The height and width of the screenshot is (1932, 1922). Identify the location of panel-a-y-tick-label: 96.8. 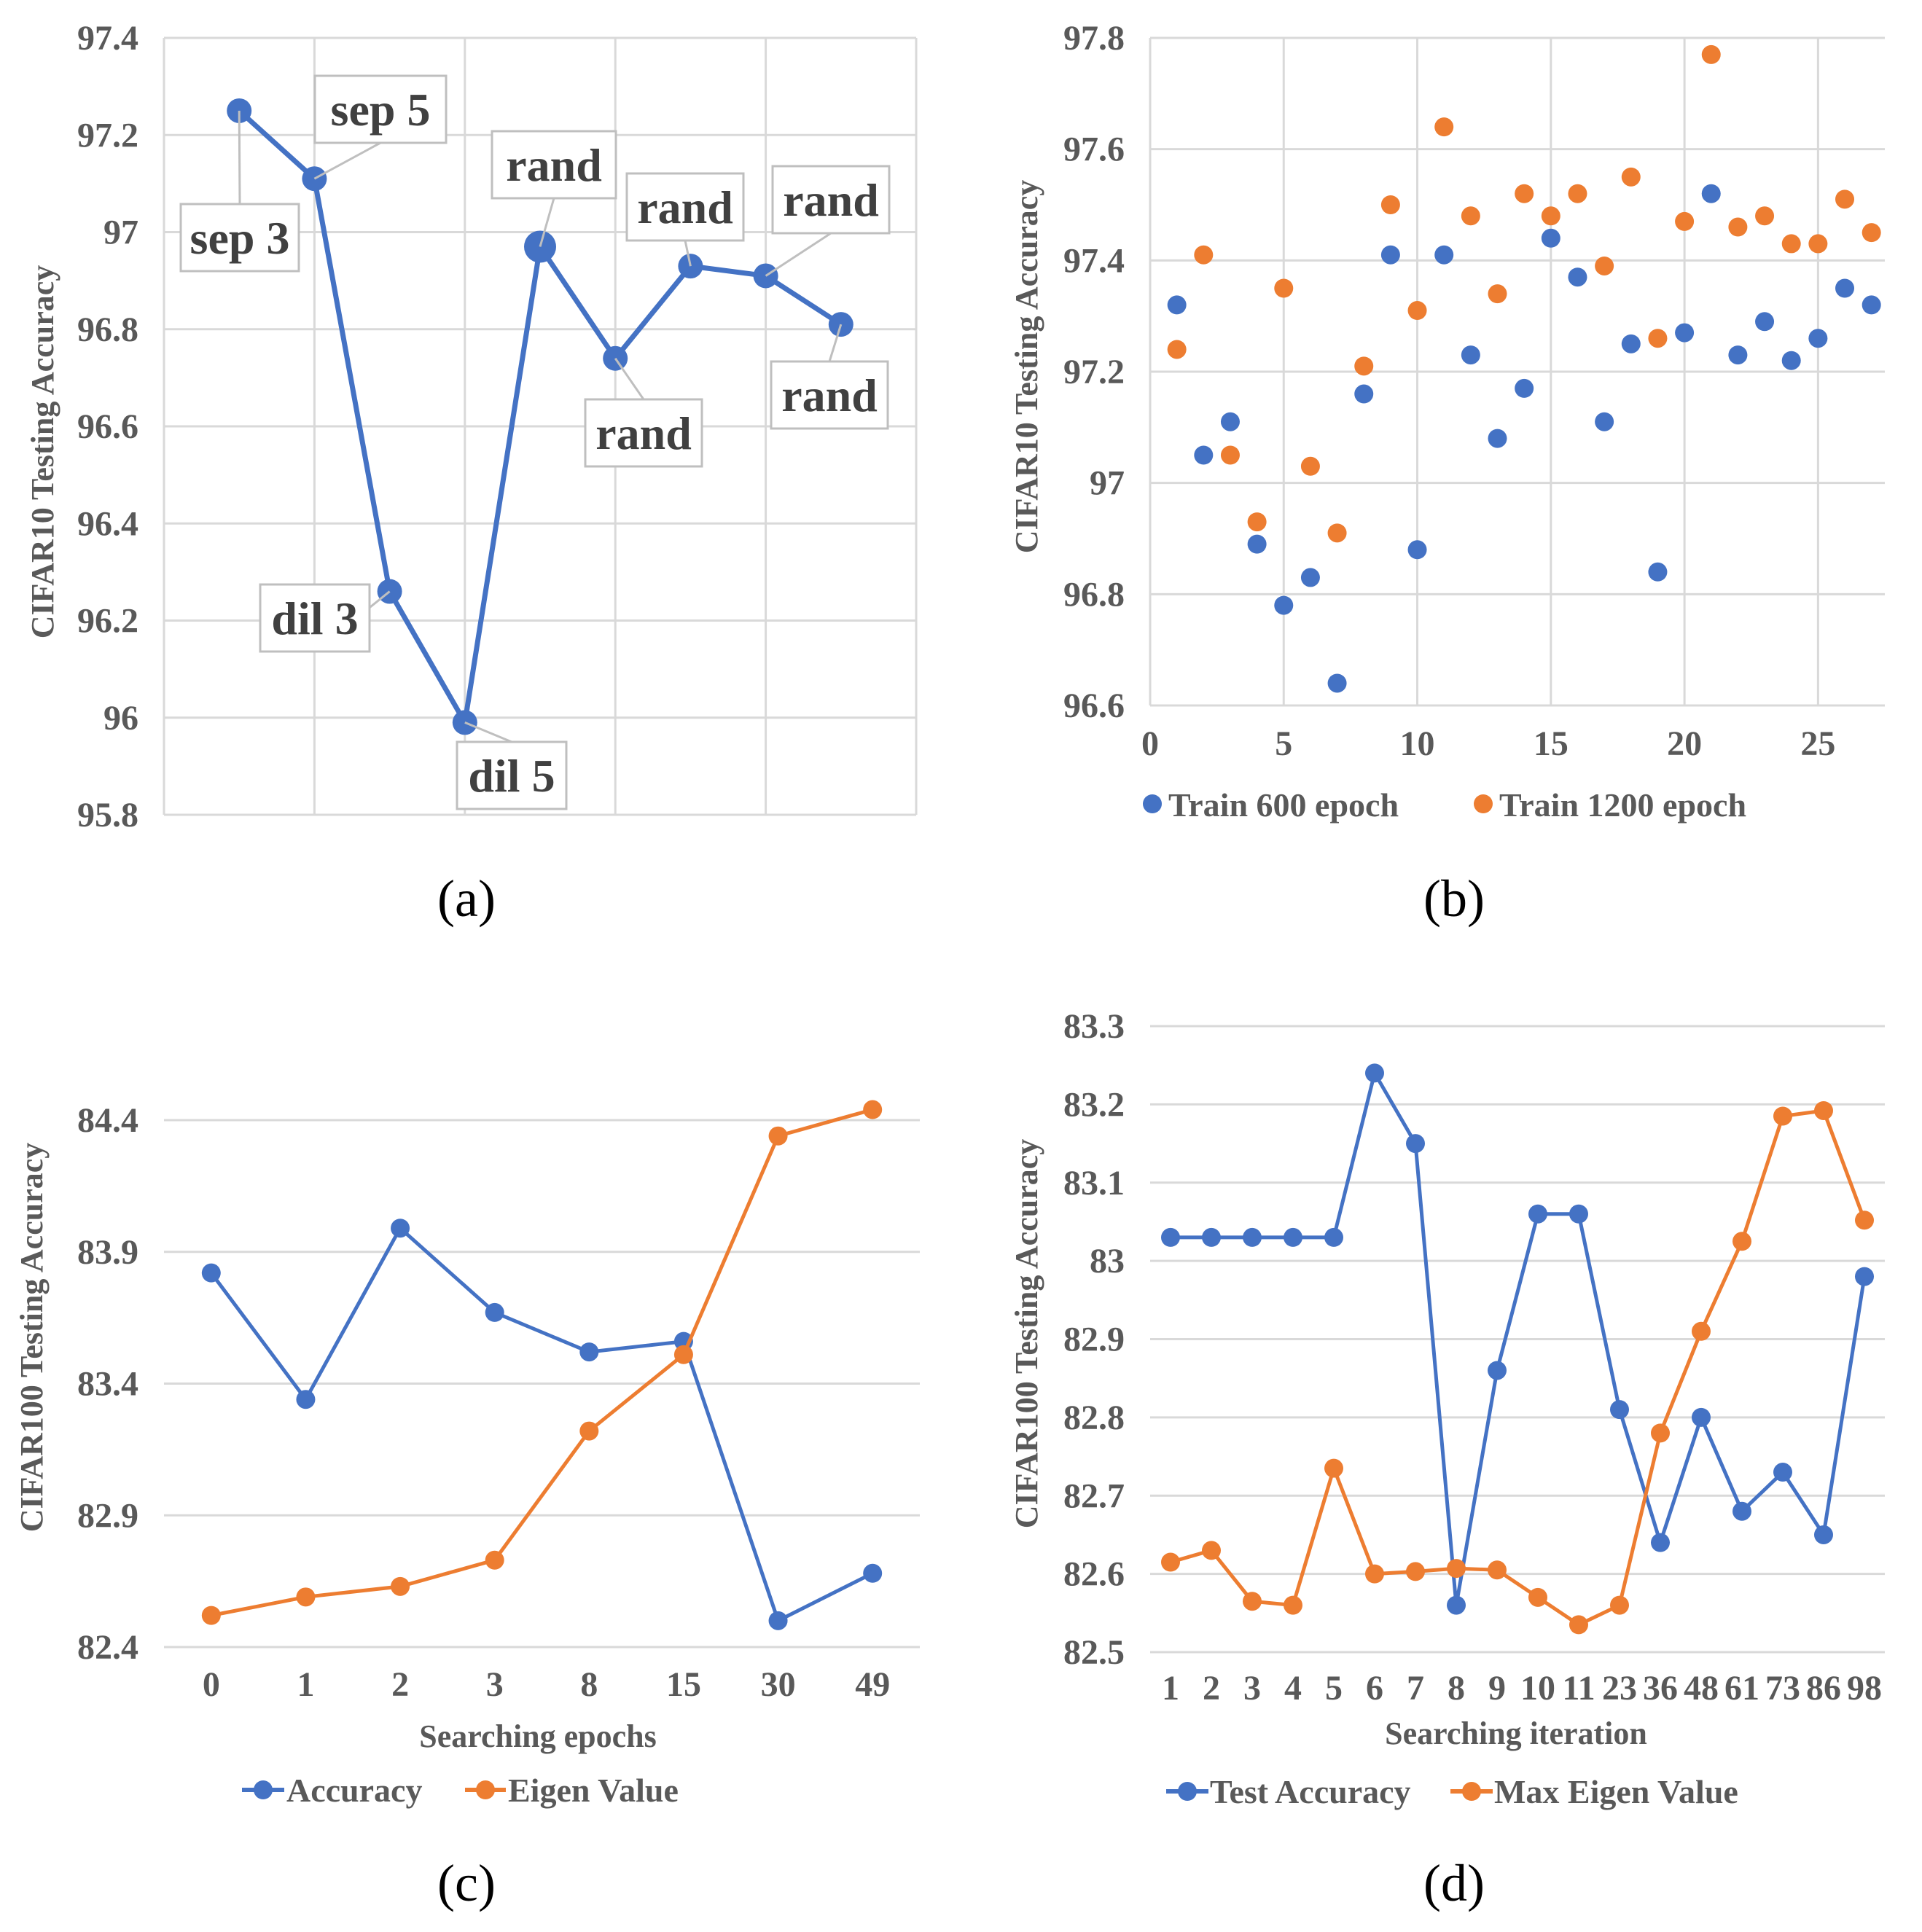
(108, 329).